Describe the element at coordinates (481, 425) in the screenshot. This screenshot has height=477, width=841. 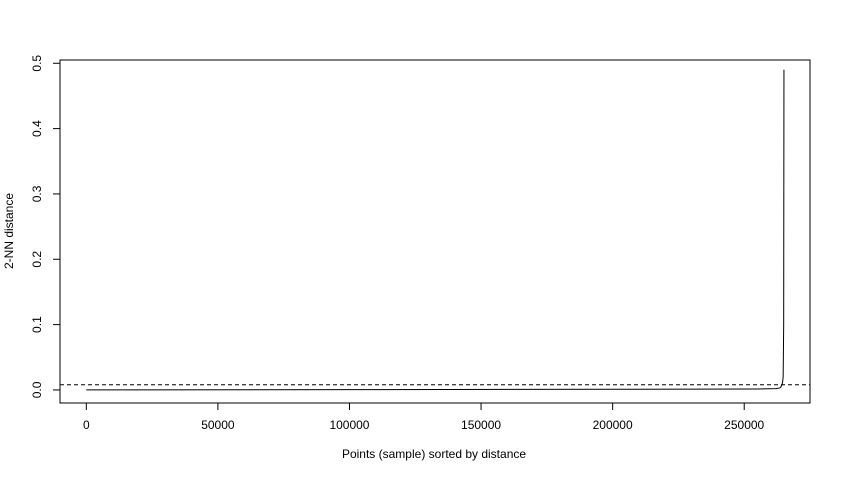
I see `x-tick-label: 150000` at that location.